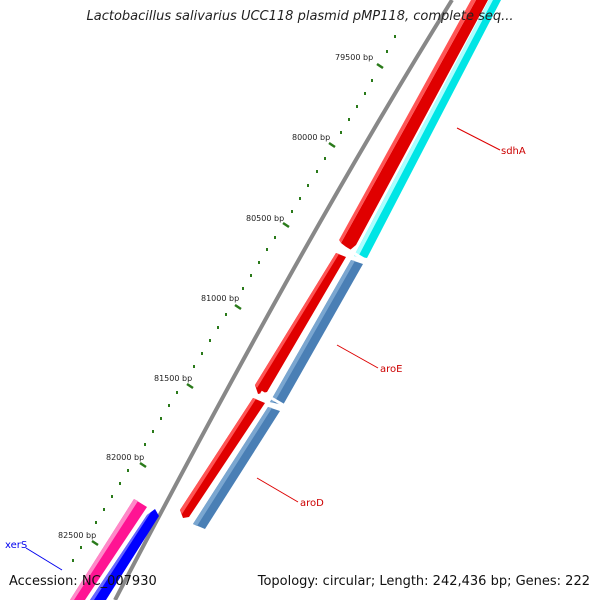  I want to click on tick-79500: 79500 bp, so click(359, 61).